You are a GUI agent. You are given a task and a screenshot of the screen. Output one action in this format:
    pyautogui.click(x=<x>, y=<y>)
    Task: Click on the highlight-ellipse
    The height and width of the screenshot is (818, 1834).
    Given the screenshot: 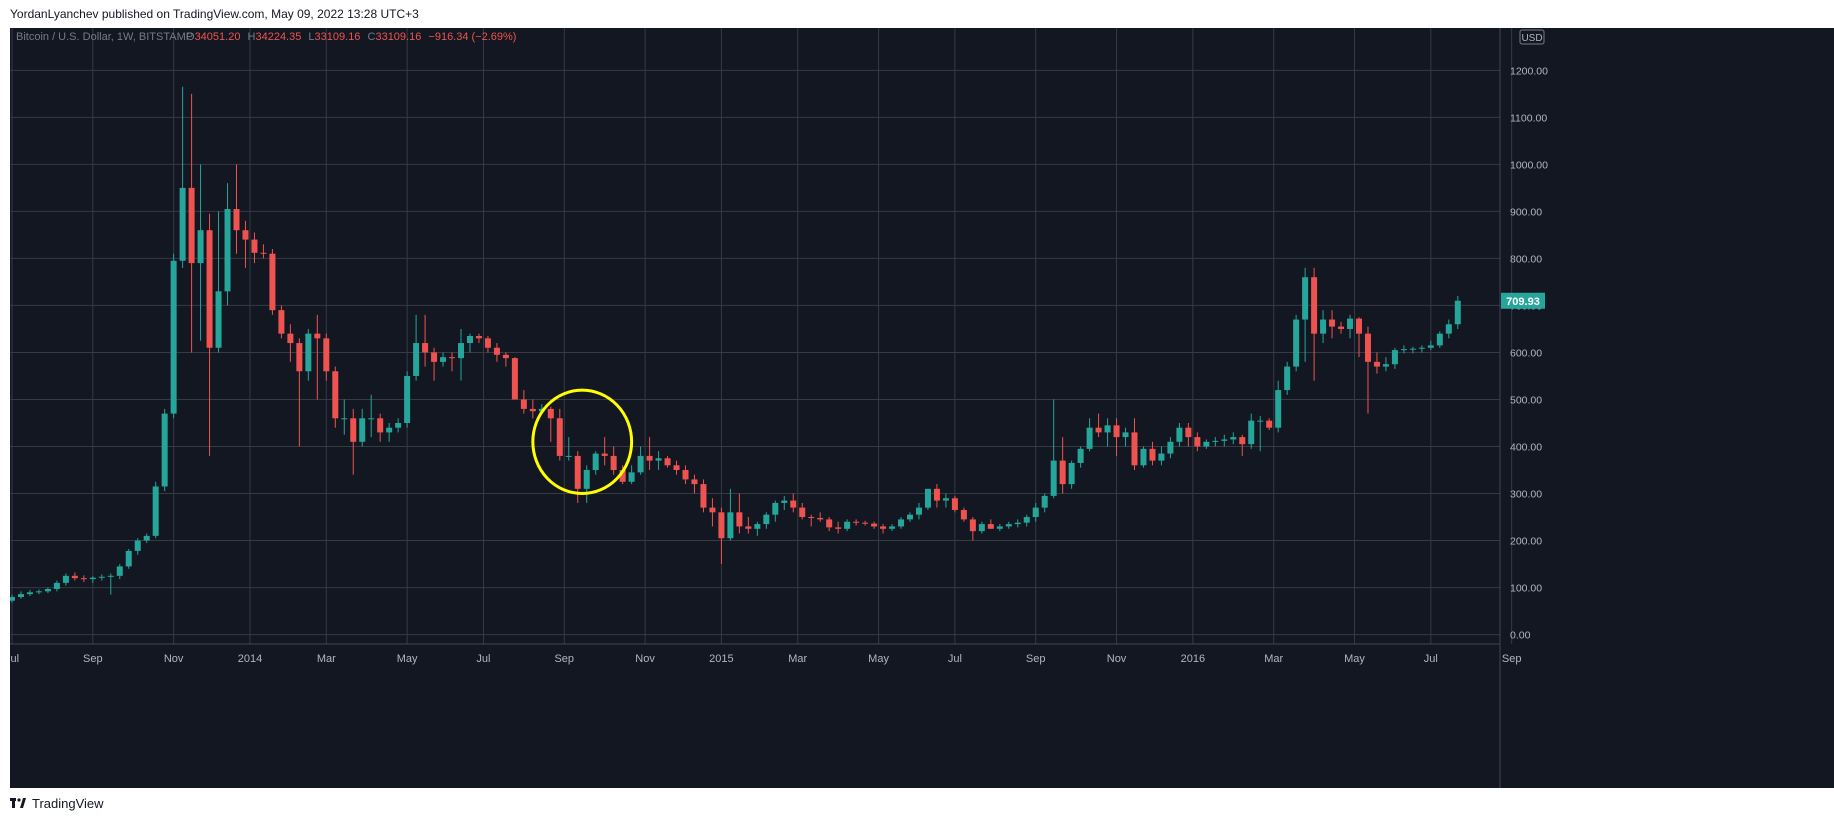 What is the action you would take?
    pyautogui.click(x=582, y=442)
    